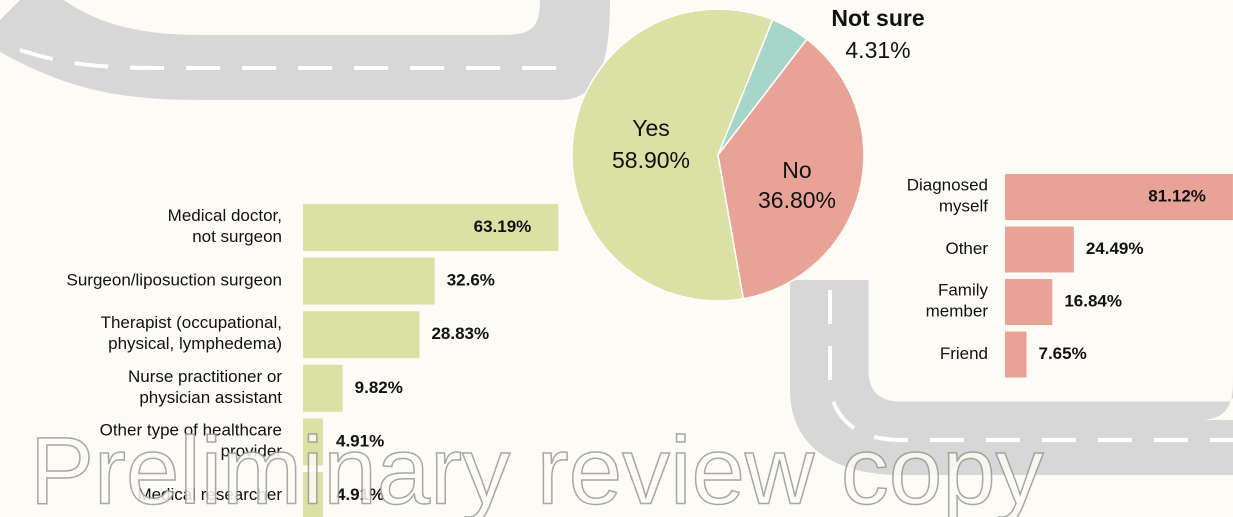  Describe the element at coordinates (205, 387) in the screenshot. I see `bar-category: Nurse practitioner or physician assistant` at that location.